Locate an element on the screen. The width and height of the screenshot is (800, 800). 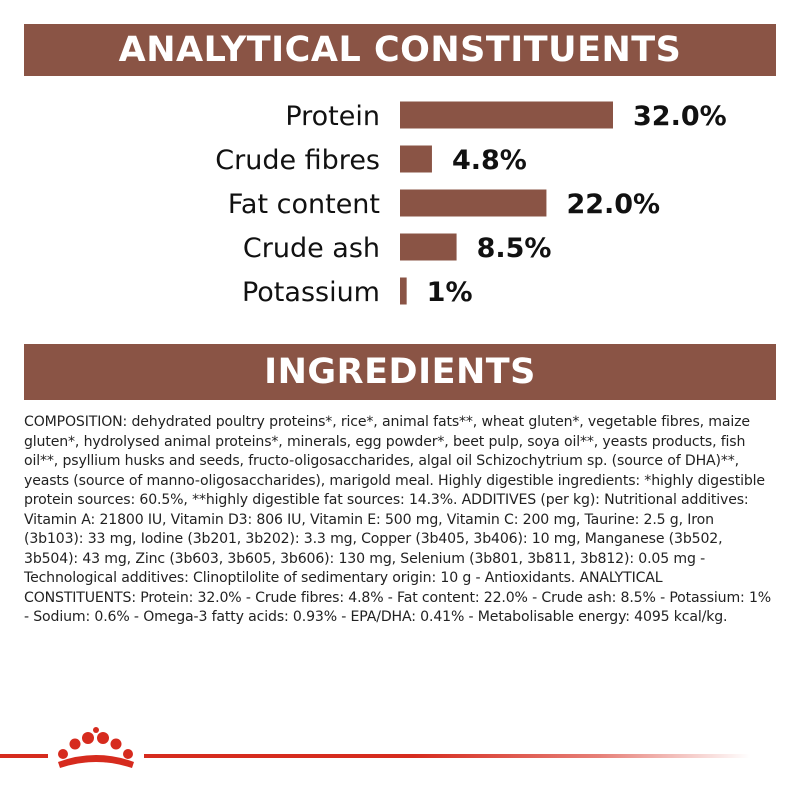
category-label-protein: Protein is located at coordinates (332, 116).